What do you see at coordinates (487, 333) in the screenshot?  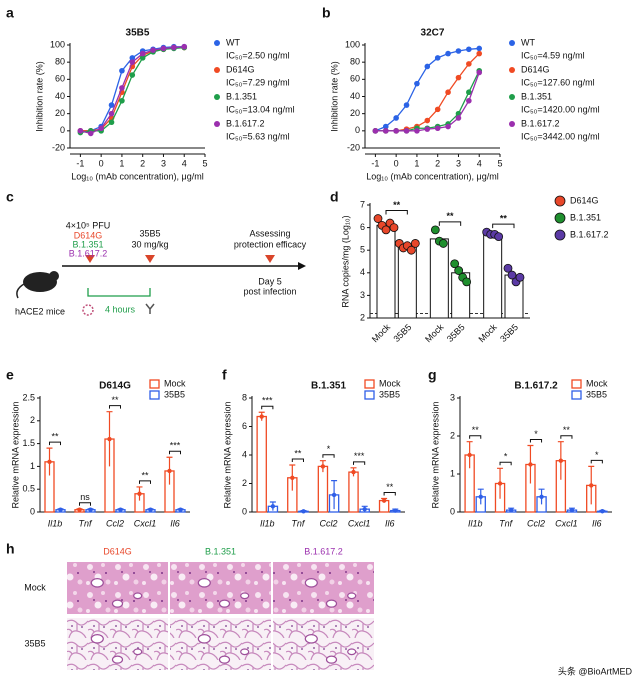 I see `x-tick-label: Mock` at bounding box center [487, 333].